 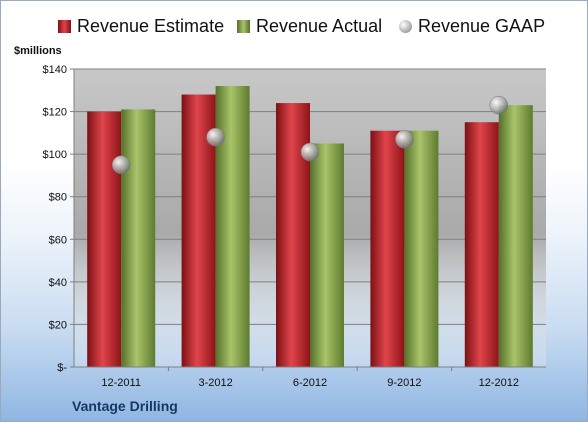 I want to click on legend-item-estimate: Revenue Estimate, so click(x=141, y=26).